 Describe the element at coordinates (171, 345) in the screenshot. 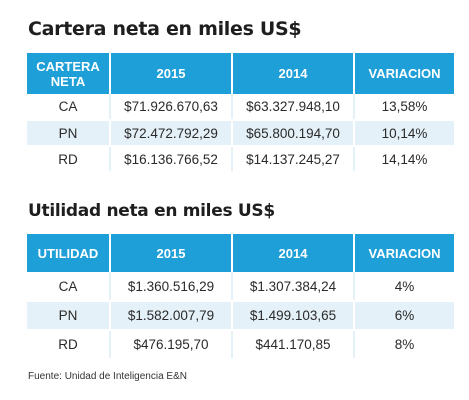

I see `value-2015: $476.195,70` at that location.